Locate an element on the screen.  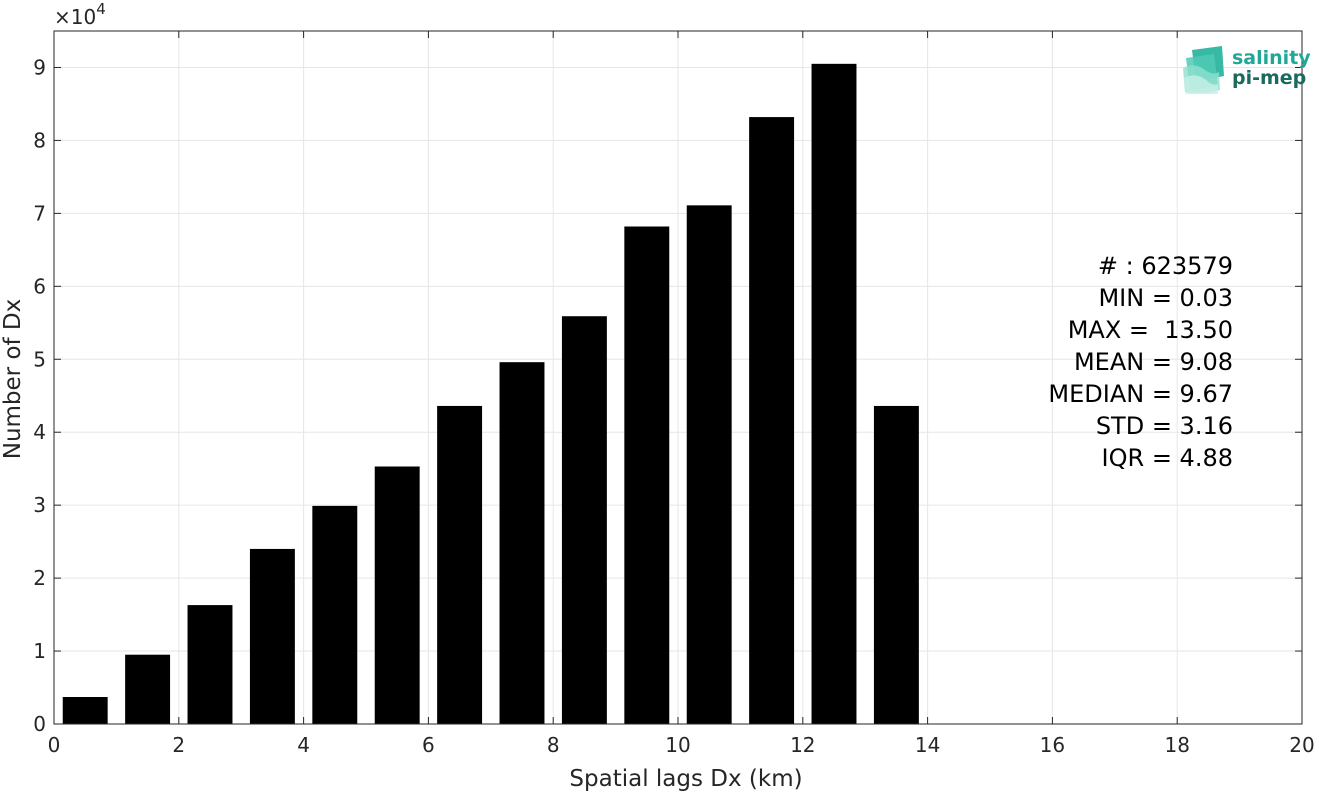
y-tick-label: 1 is located at coordinates (39, 651).